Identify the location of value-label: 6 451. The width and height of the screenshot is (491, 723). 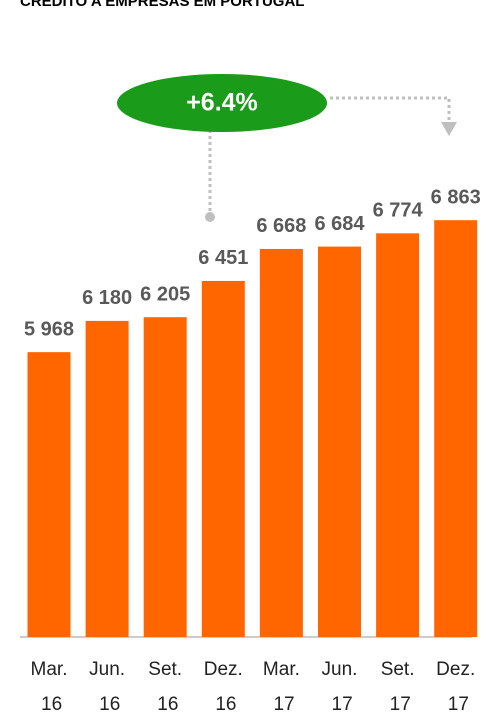
(223, 258).